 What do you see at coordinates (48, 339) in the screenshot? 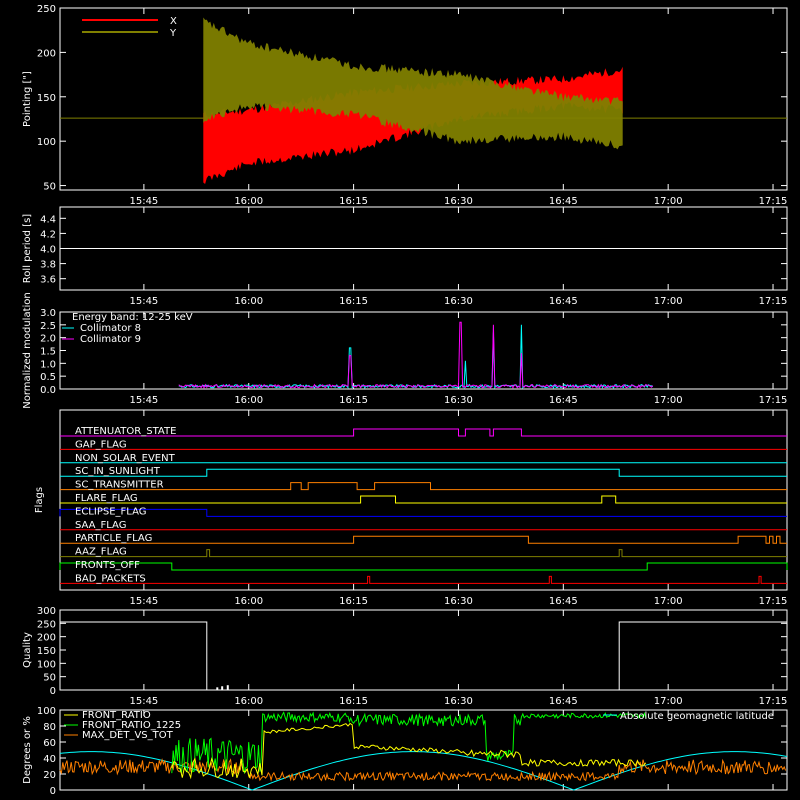
I see `y-tick-label: 2.0` at bounding box center [48, 339].